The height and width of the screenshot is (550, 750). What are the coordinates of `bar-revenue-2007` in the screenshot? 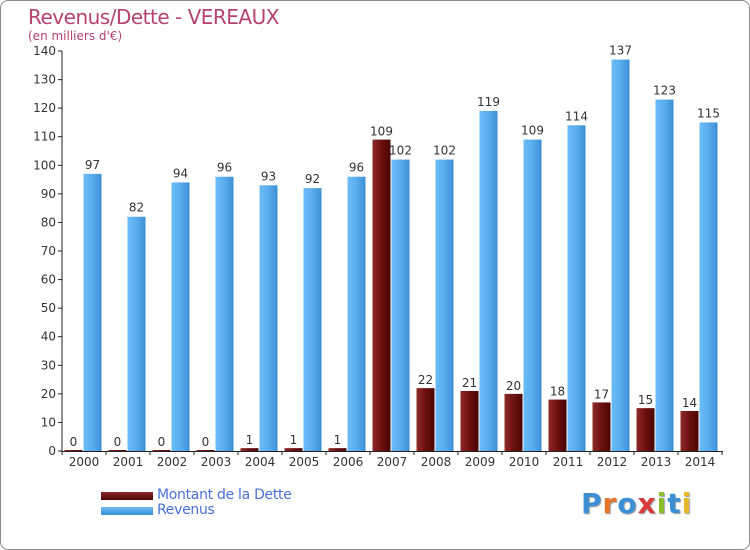 It's located at (400, 305).